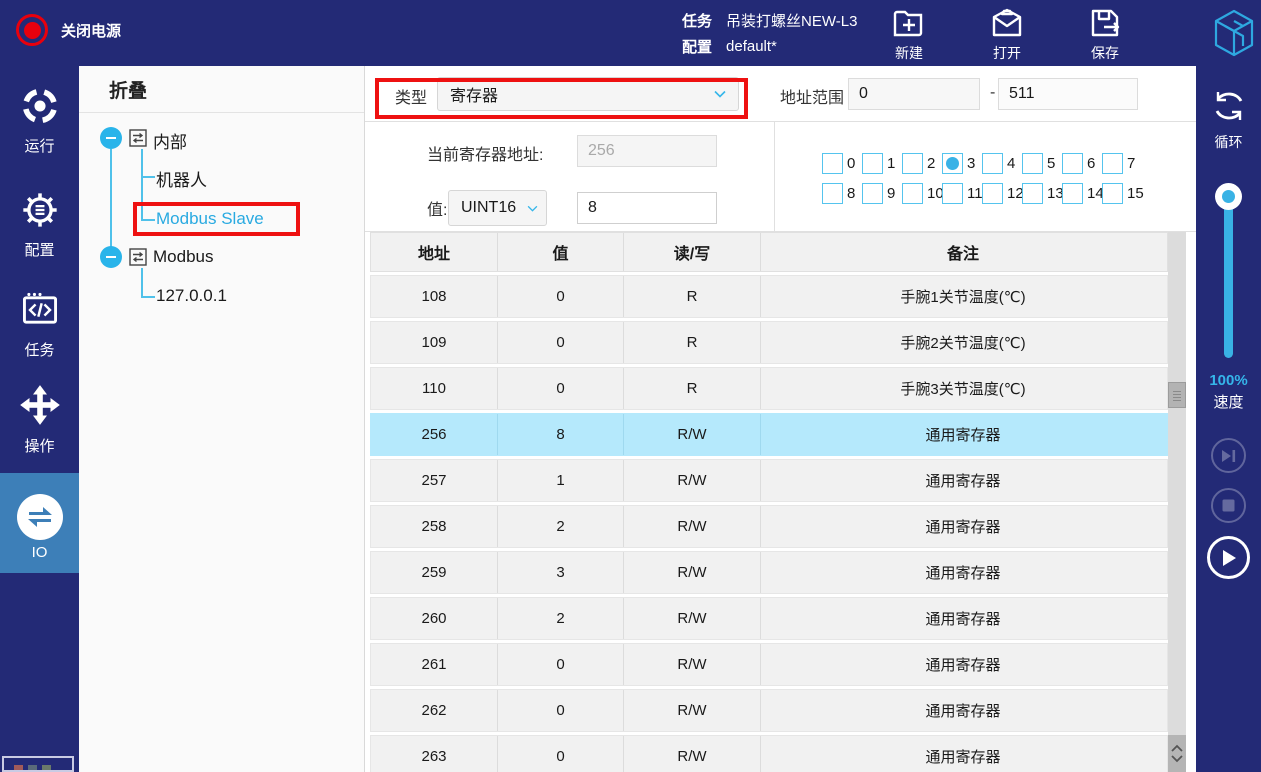 Image resolution: width=1261 pixels, height=772 pixels. What do you see at coordinates (434, 754) in the screenshot?
I see `cell-address: 263` at bounding box center [434, 754].